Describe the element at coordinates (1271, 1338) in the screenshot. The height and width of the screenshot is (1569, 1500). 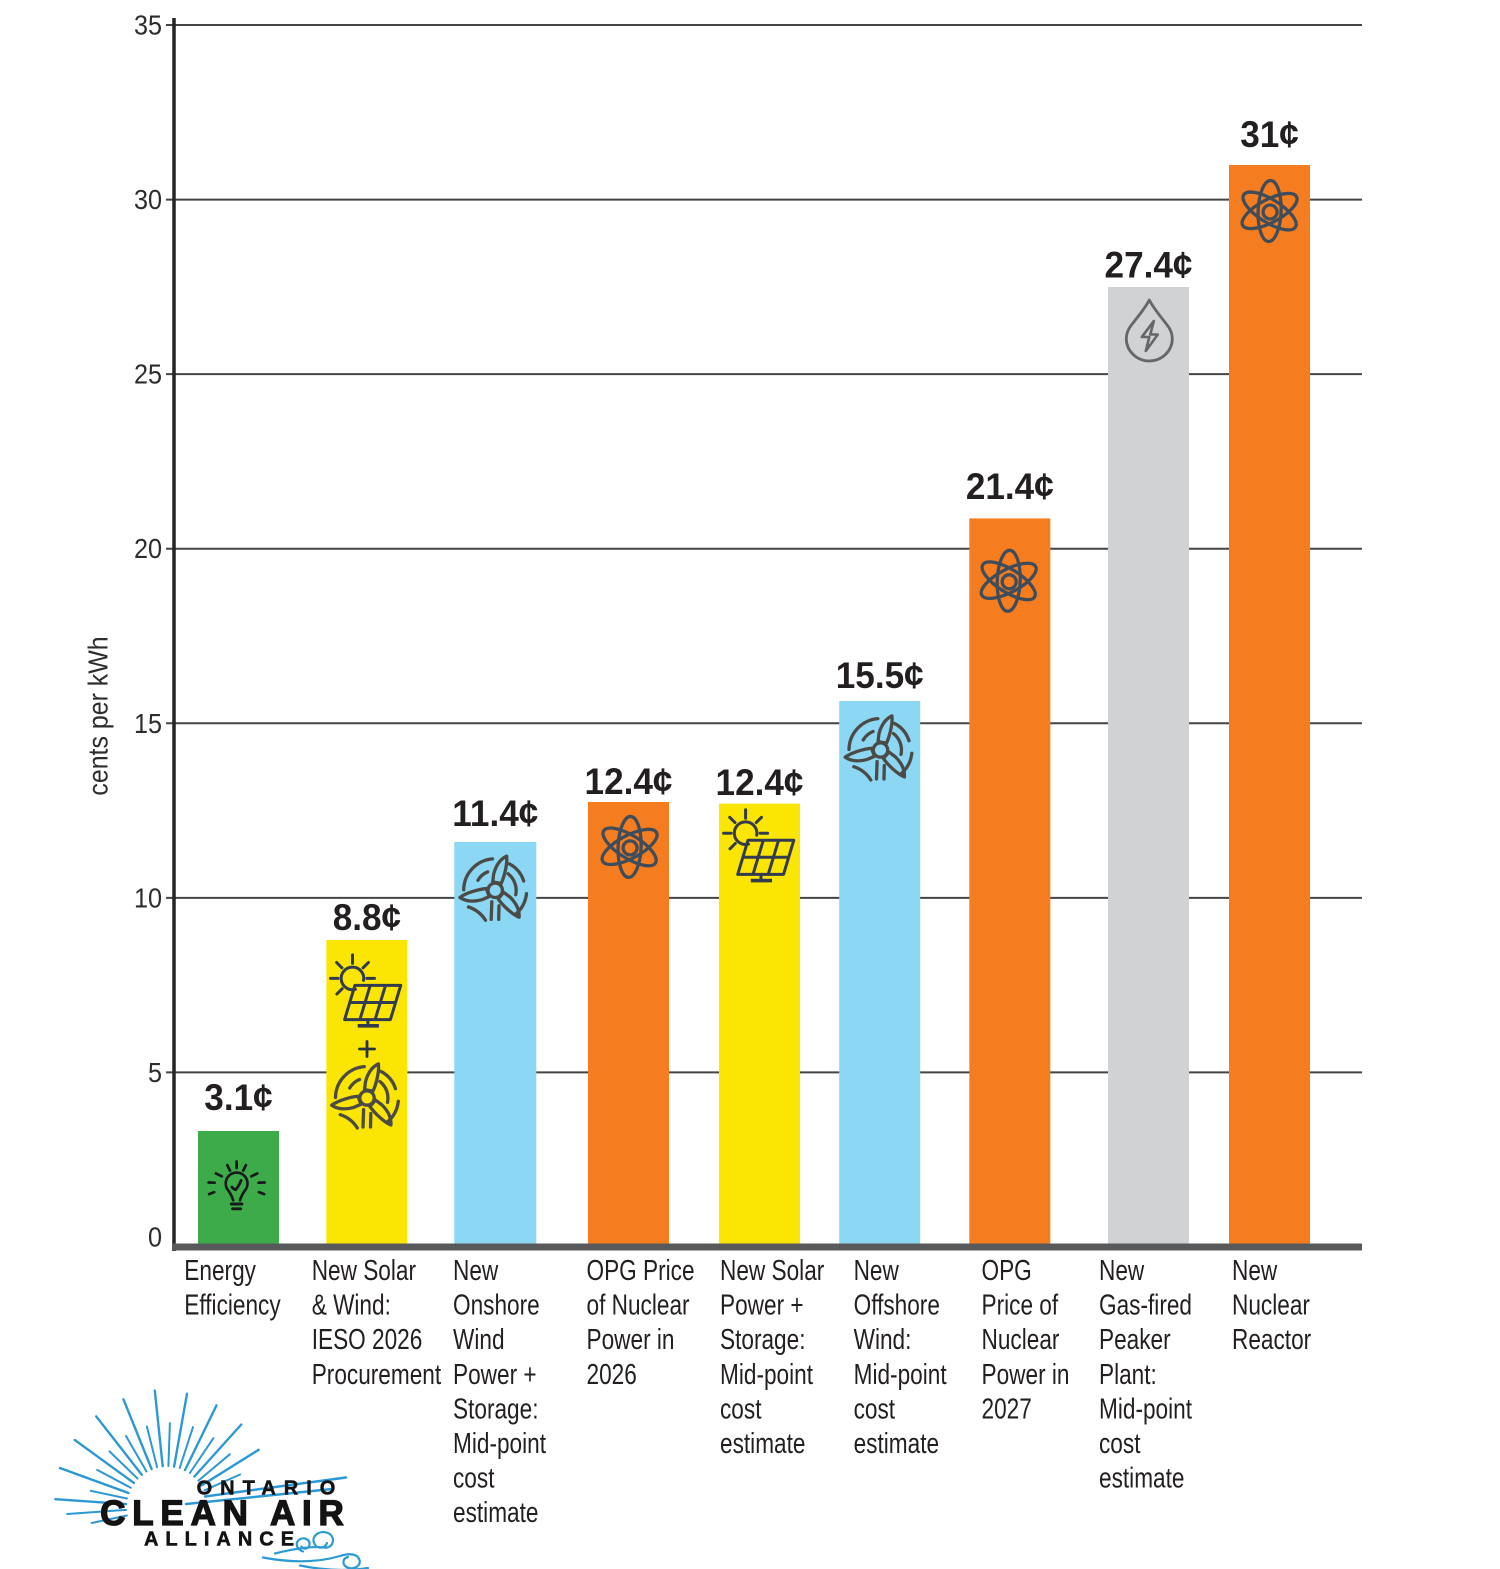
I see `svg-text: Reactor` at that location.